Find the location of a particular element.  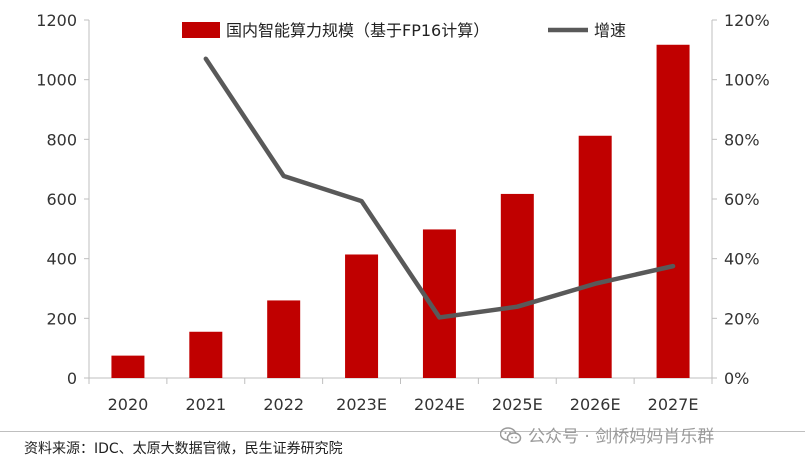

bar-2021 is located at coordinates (206, 354).